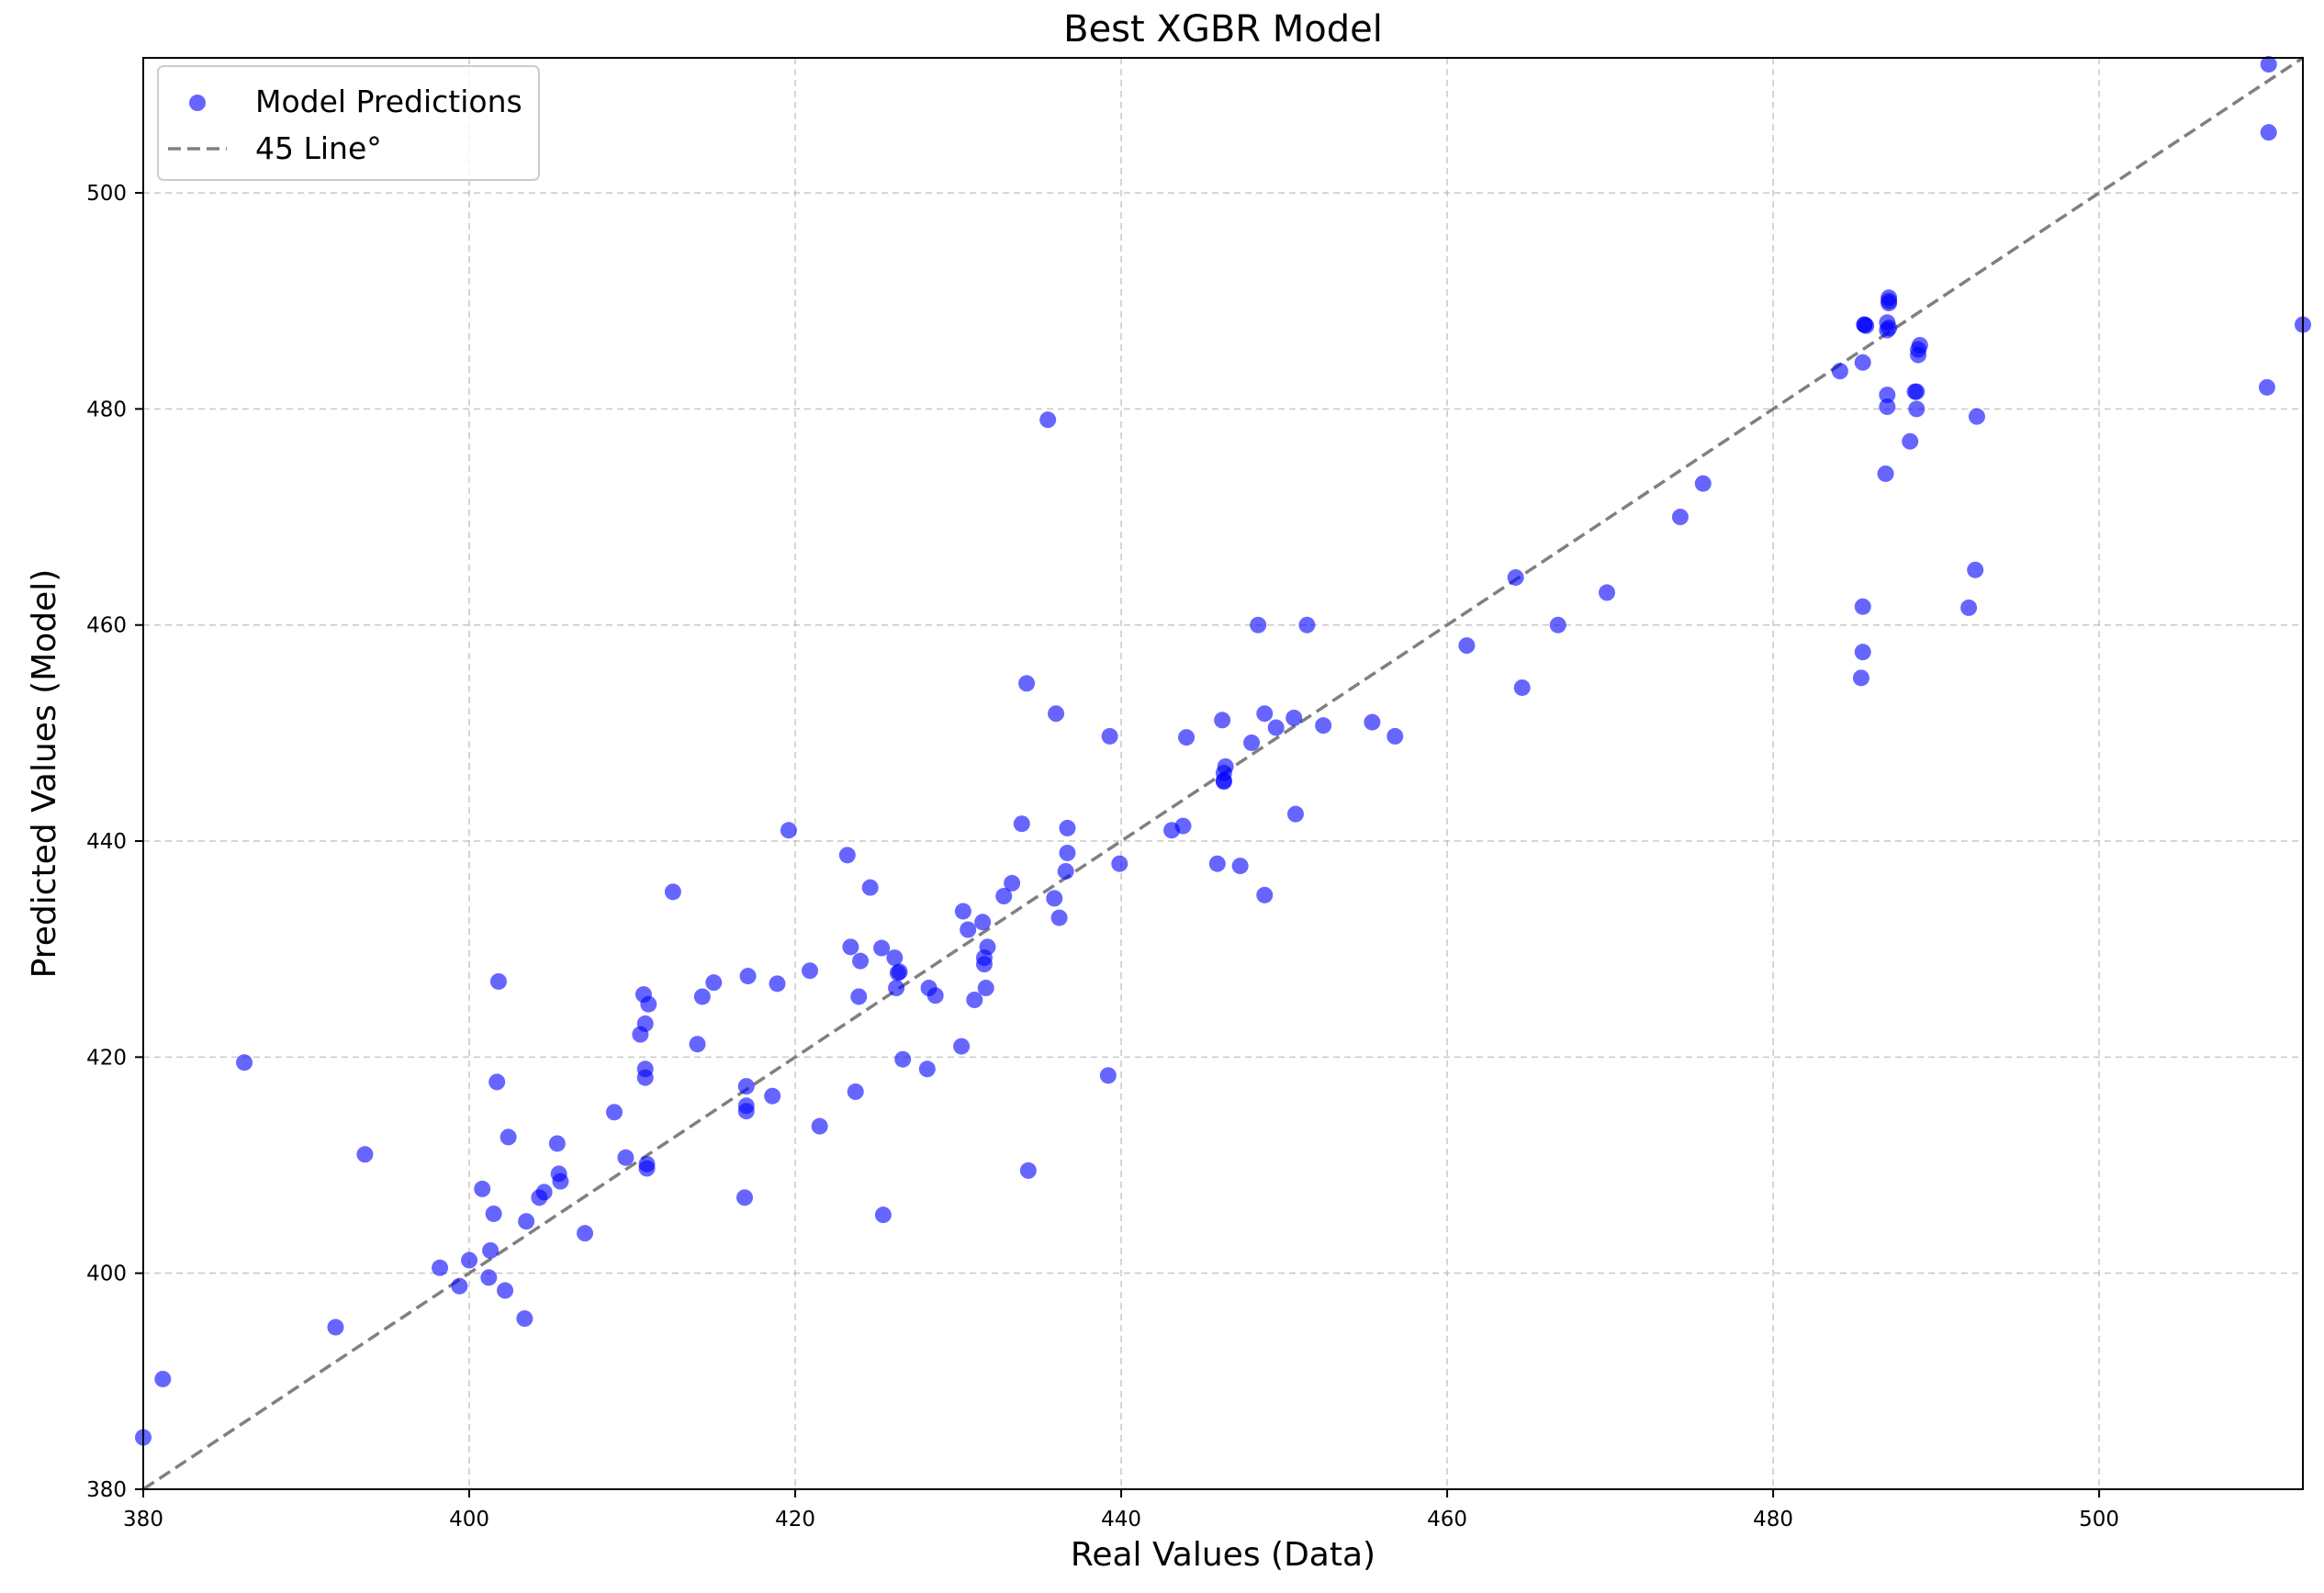  Describe the element at coordinates (1773, 1519) in the screenshot. I see `x-tick-label: 480` at that location.